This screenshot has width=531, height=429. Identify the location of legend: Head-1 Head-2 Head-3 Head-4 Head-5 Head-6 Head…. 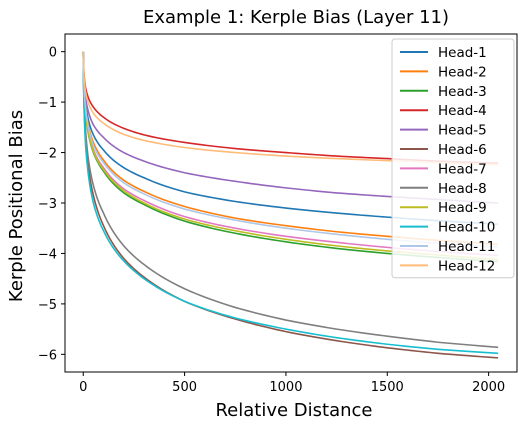
(453, 158).